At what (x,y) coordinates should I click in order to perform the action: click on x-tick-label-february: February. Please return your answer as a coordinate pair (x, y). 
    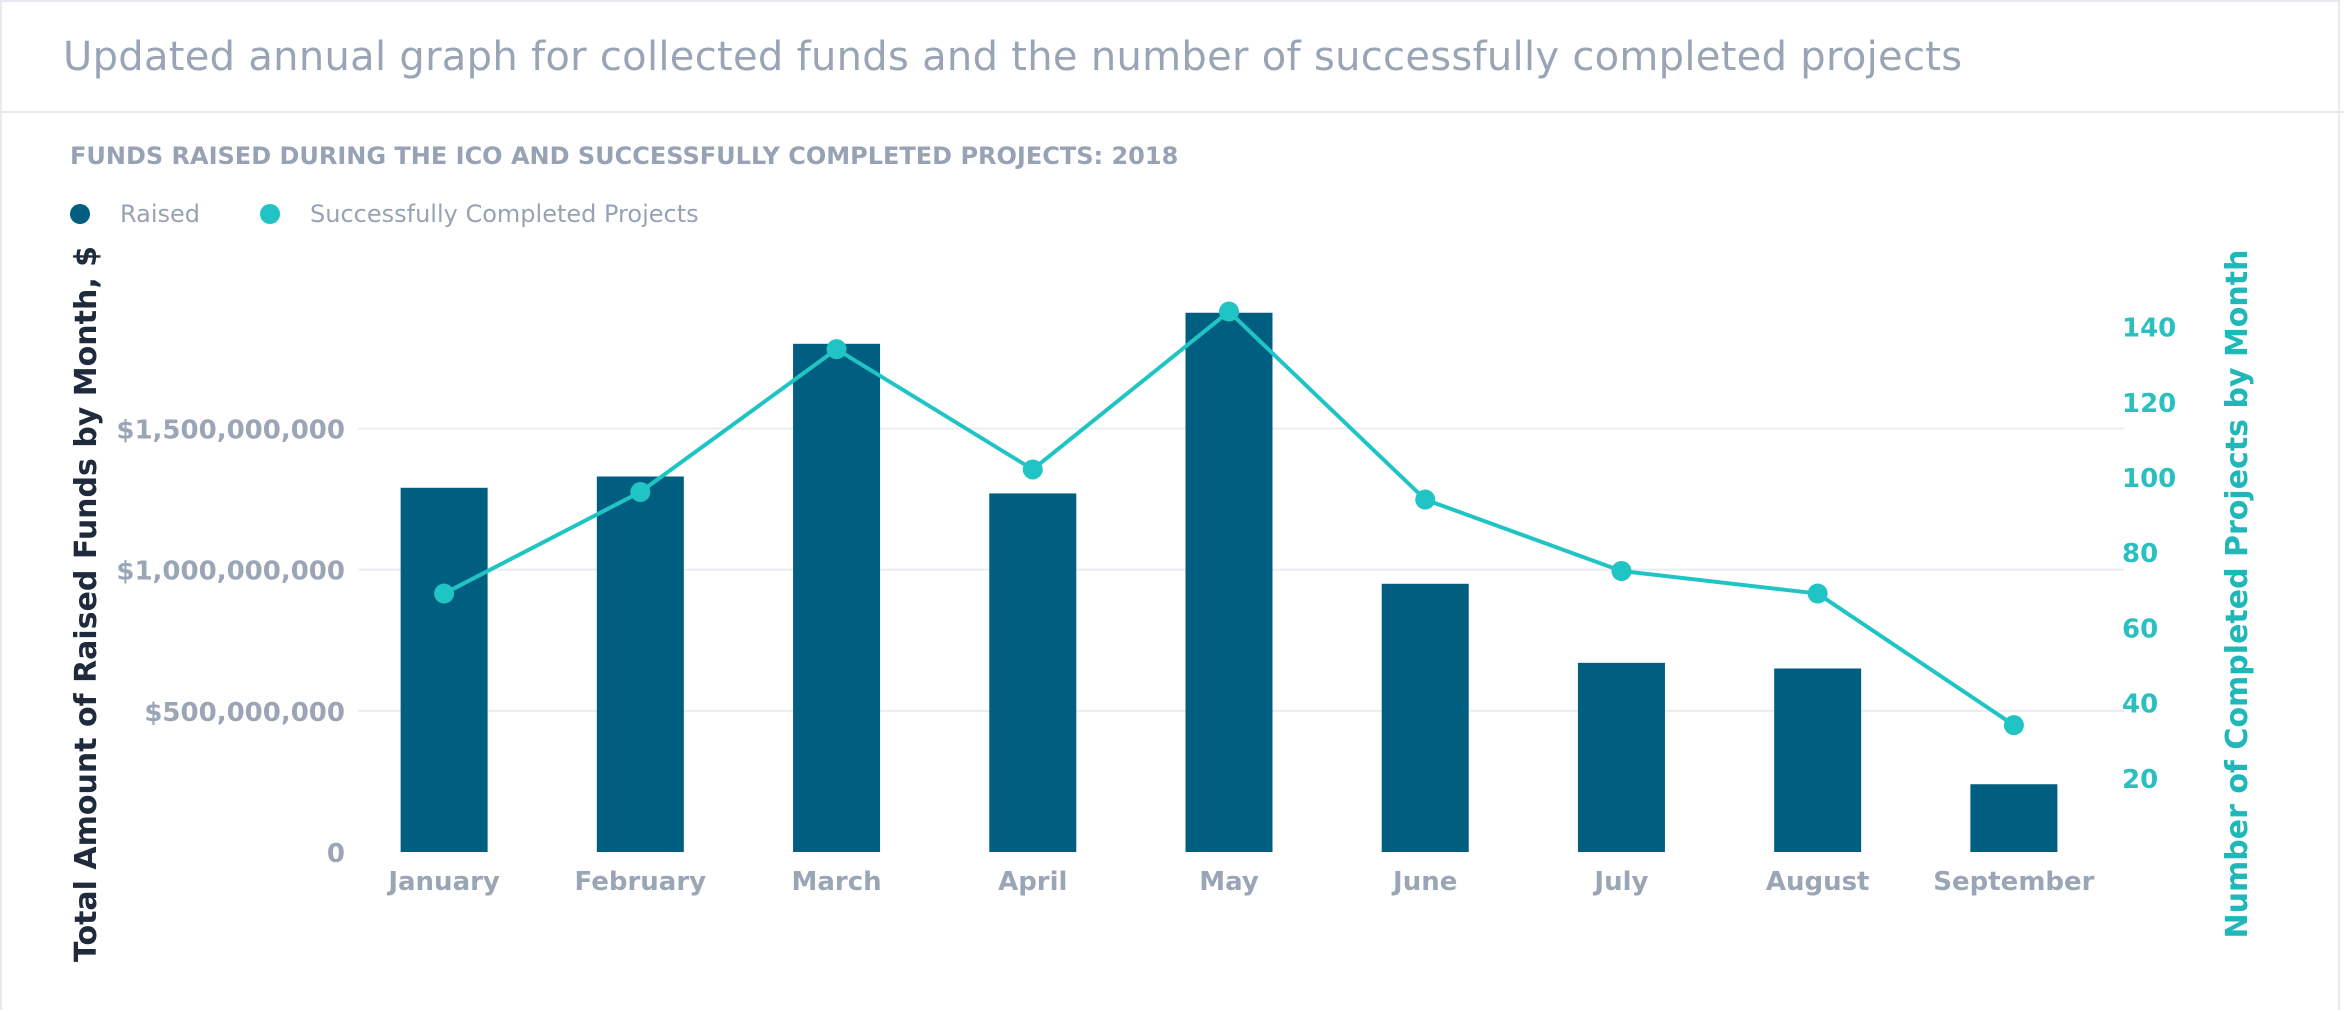
    Looking at the image, I should click on (641, 882).